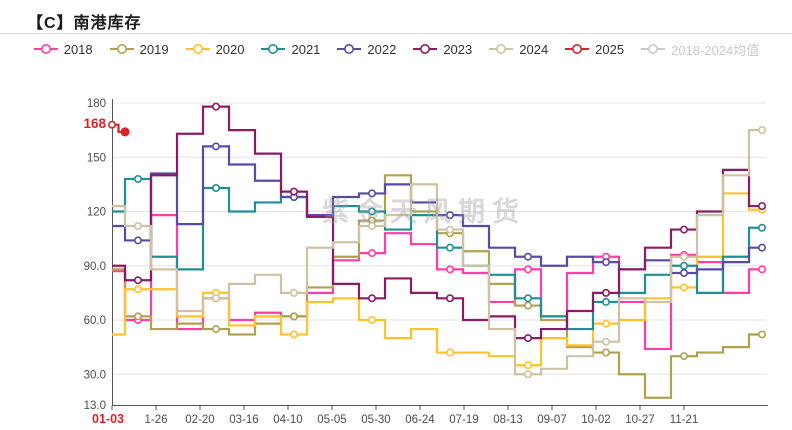 The image size is (792, 430). I want to click on legend-label: 2021, so click(306, 49).